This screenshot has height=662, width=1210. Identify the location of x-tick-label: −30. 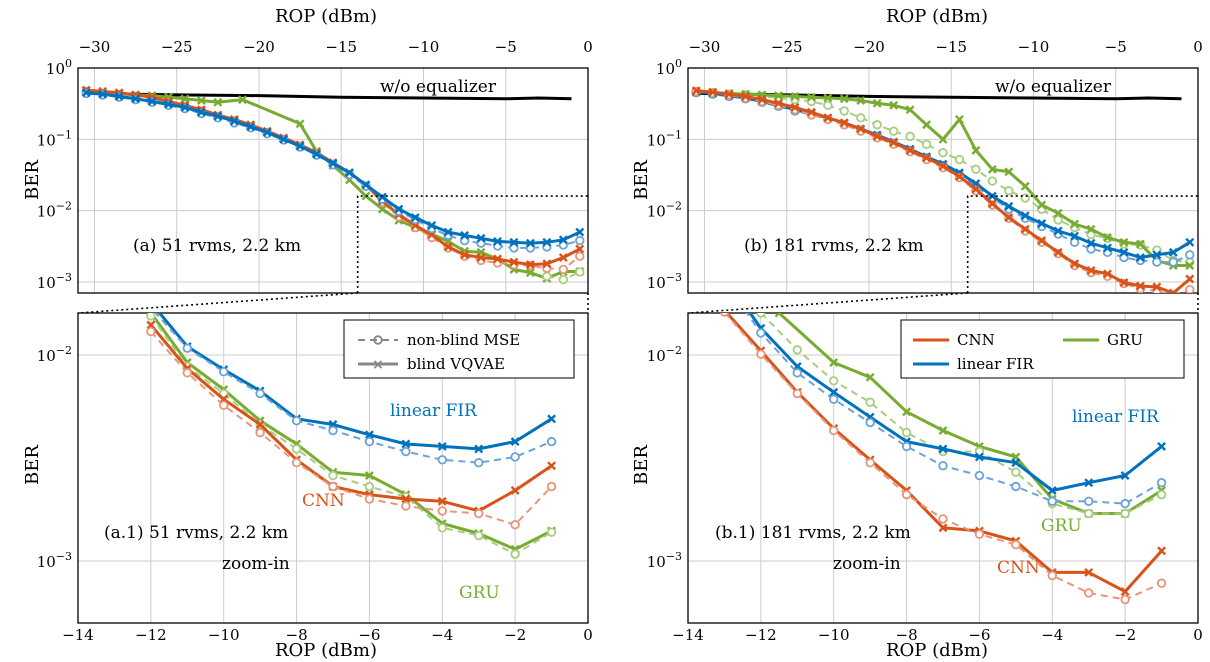
(95, 47).